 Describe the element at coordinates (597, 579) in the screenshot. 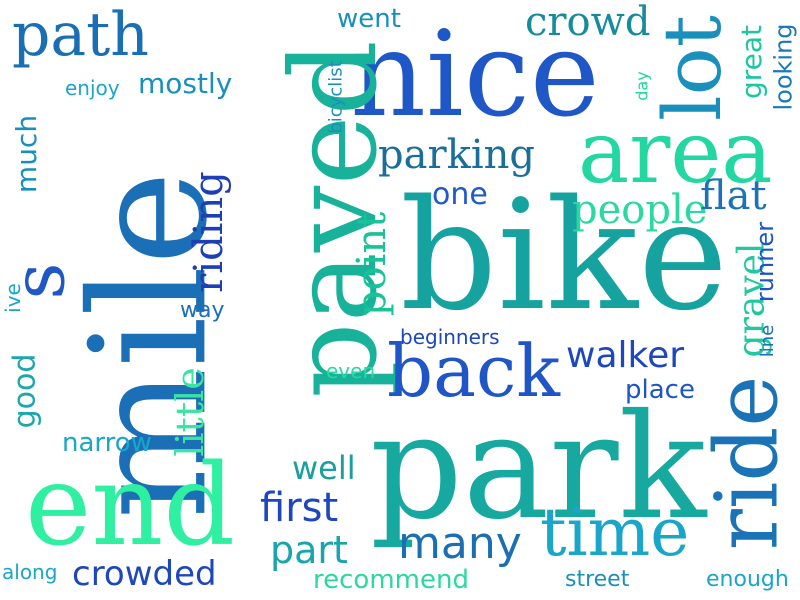

I see `word-street: street` at that location.